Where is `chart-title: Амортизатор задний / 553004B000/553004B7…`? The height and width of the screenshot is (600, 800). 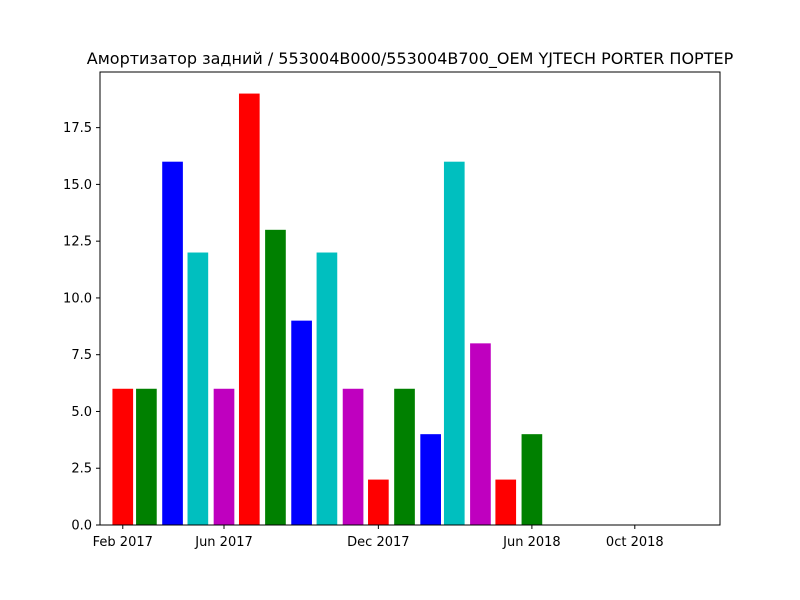
chart-title: Амортизатор задний / 553004B000/553004B7… is located at coordinates (410, 59).